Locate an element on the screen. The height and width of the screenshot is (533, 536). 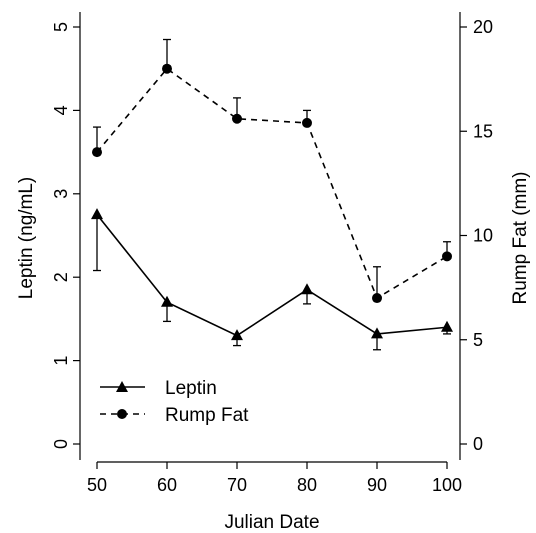
legend: Leptin Rump Fat is located at coordinates (174, 402).